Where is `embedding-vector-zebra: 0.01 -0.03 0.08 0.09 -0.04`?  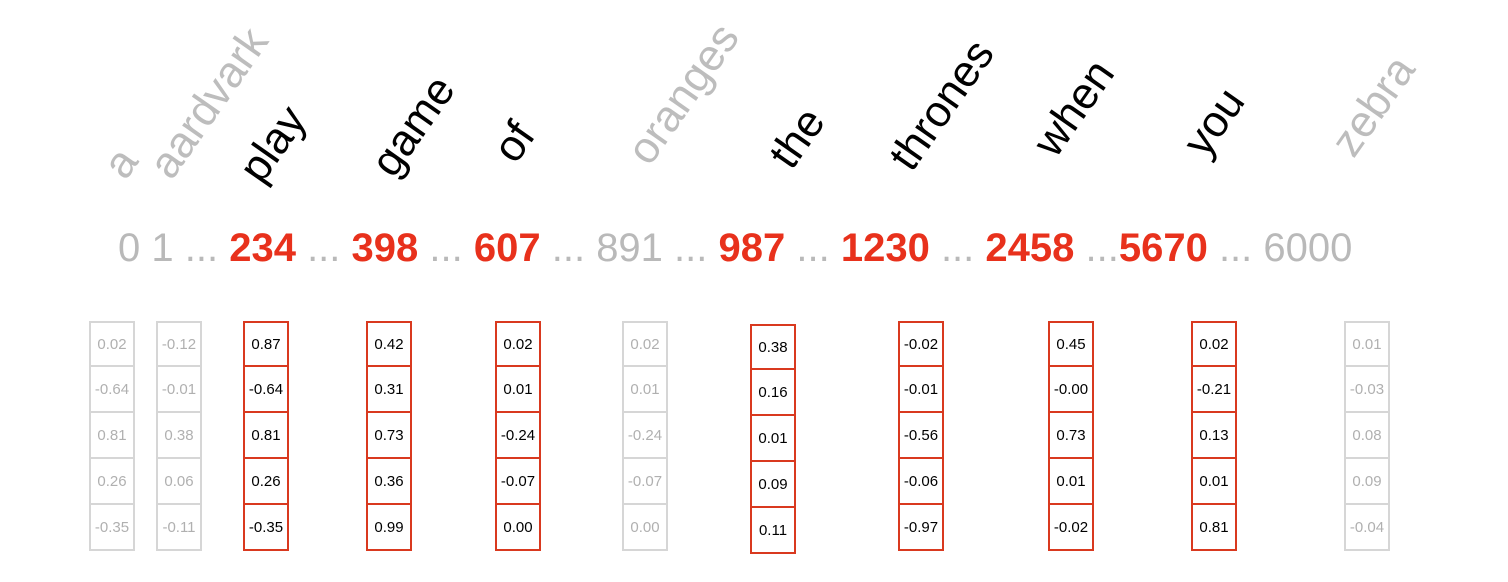
embedding-vector-zebra: 0.01 -0.03 0.08 0.09 -0.04 is located at coordinates (1367, 436).